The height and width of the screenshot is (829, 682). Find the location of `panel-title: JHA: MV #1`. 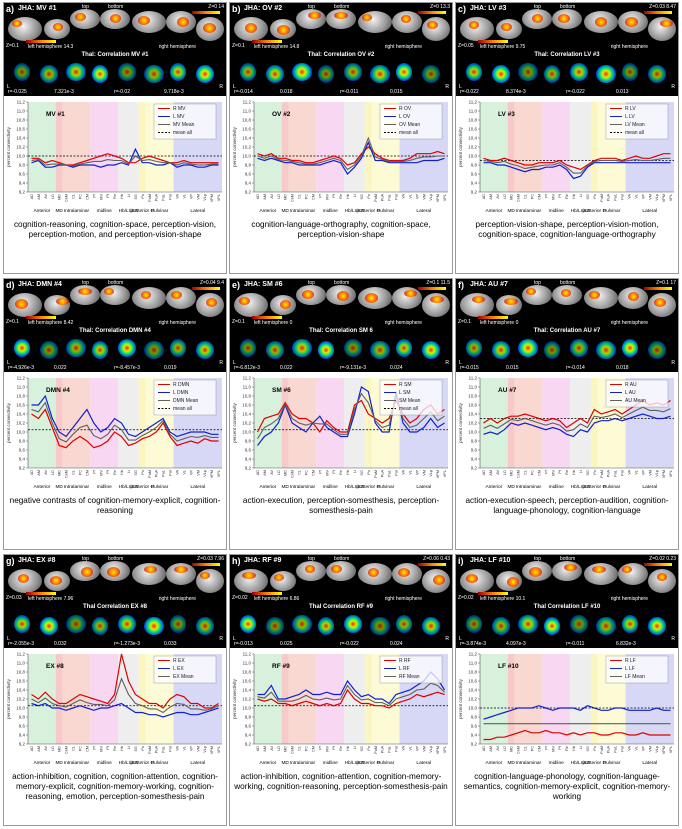

panel-title: JHA: MV #1 is located at coordinates (37, 8).